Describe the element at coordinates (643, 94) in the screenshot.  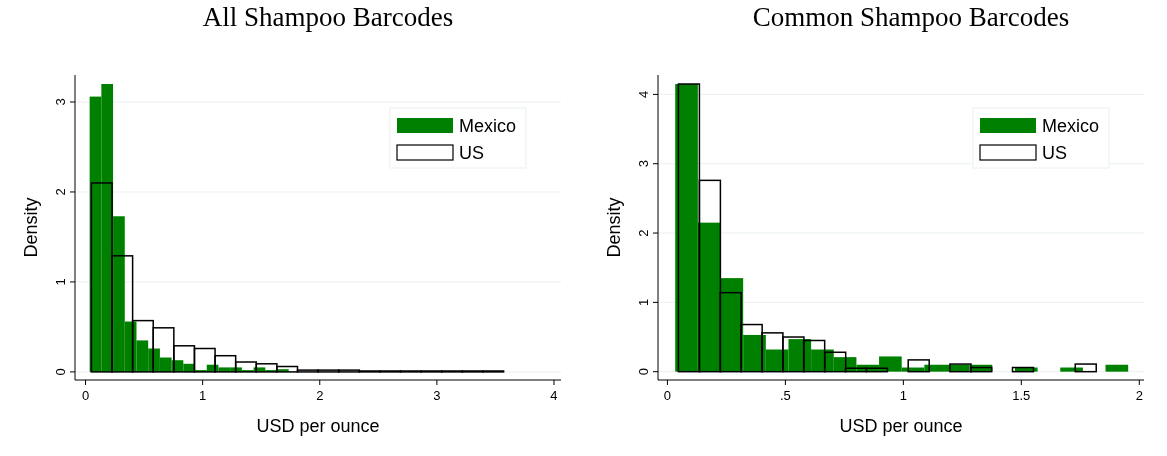
I see `y-tick-label: 4` at that location.